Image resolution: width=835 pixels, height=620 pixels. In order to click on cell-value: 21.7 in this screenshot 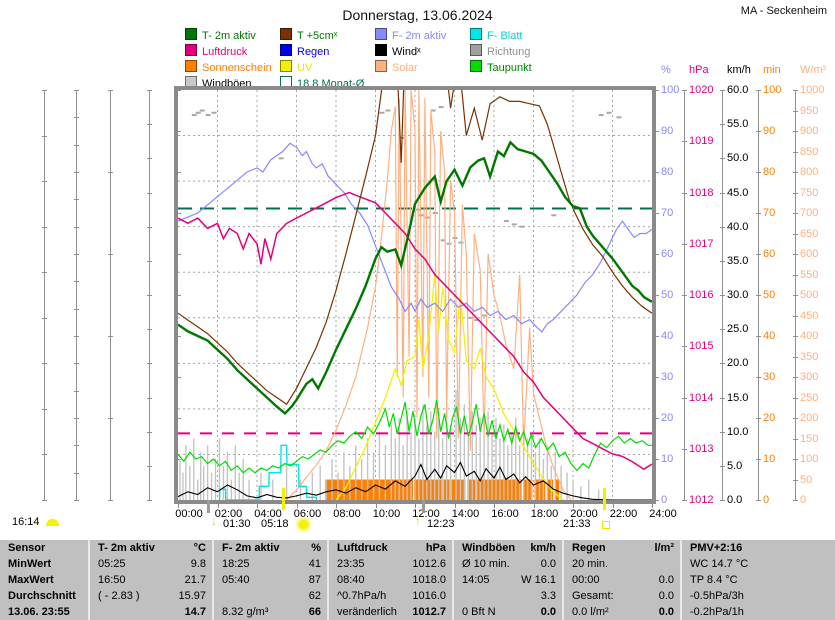, I will do `click(195, 580)`.